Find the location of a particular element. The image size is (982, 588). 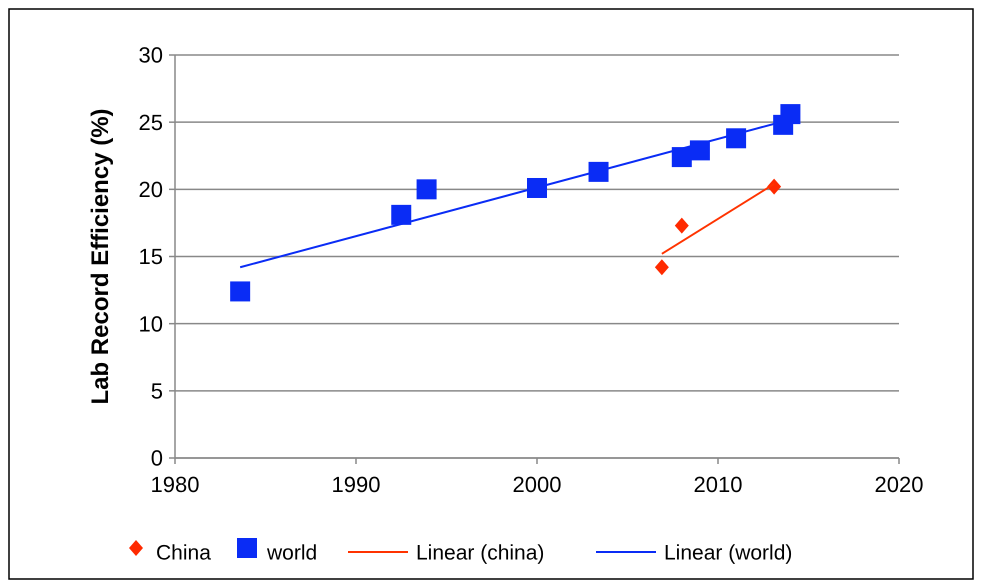

x-tick-label: 1980 is located at coordinates (175, 484).